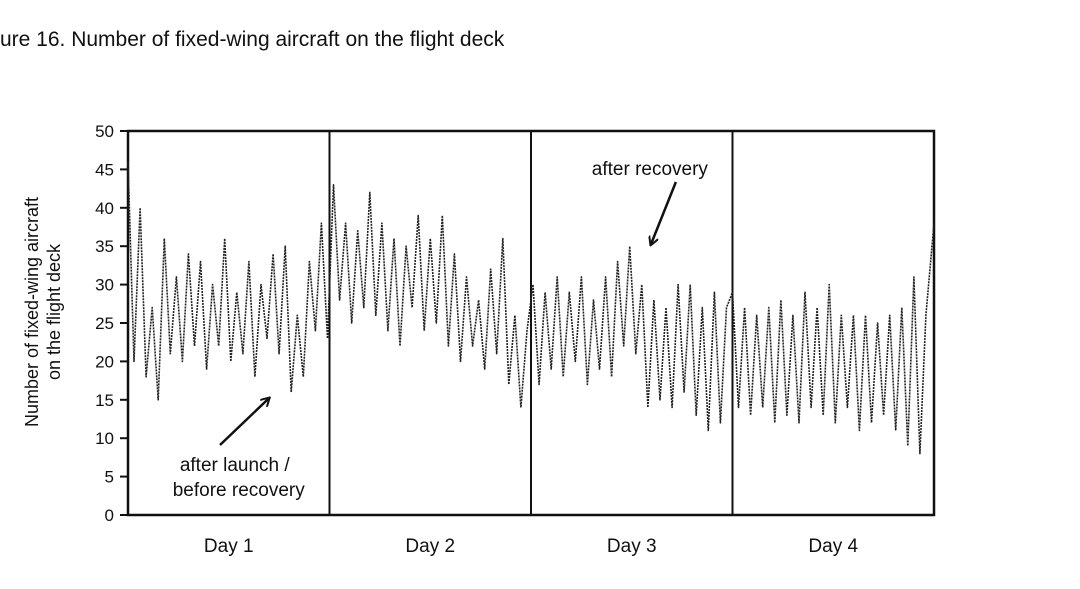 The height and width of the screenshot is (589, 1080). What do you see at coordinates (239, 490) in the screenshot?
I see `annotation-before-recovery: before recovery` at bounding box center [239, 490].